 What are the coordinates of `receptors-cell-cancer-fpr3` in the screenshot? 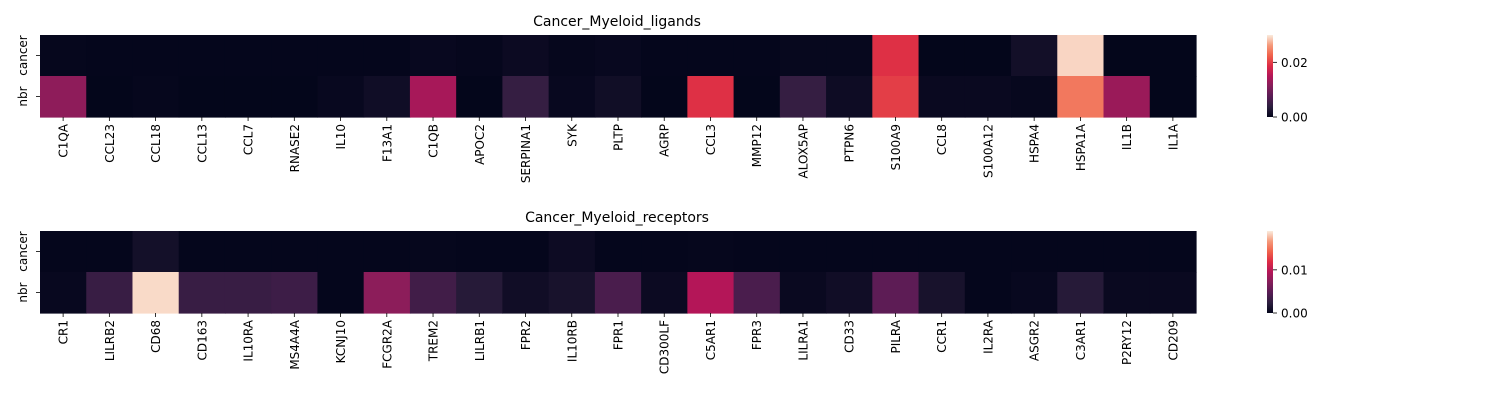 It's located at (757, 252).